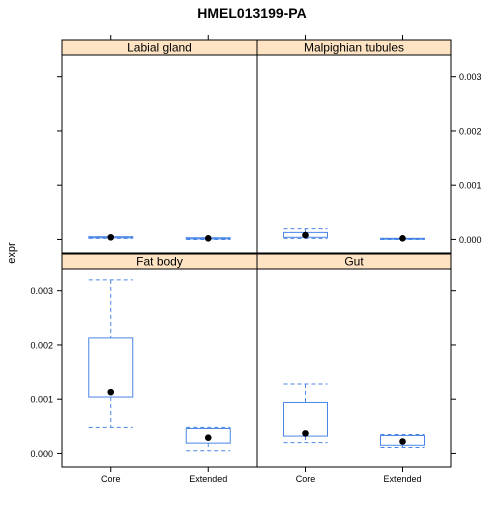  I want to click on y-tick-label-1: 0.001, so click(41, 400).